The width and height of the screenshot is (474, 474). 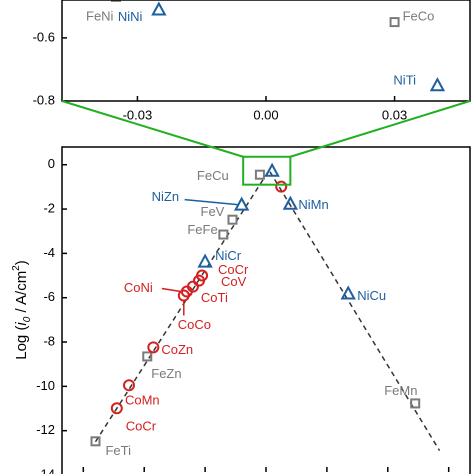 What do you see at coordinates (49, 207) in the screenshot?
I see `y-tick-label: -2` at bounding box center [49, 207].